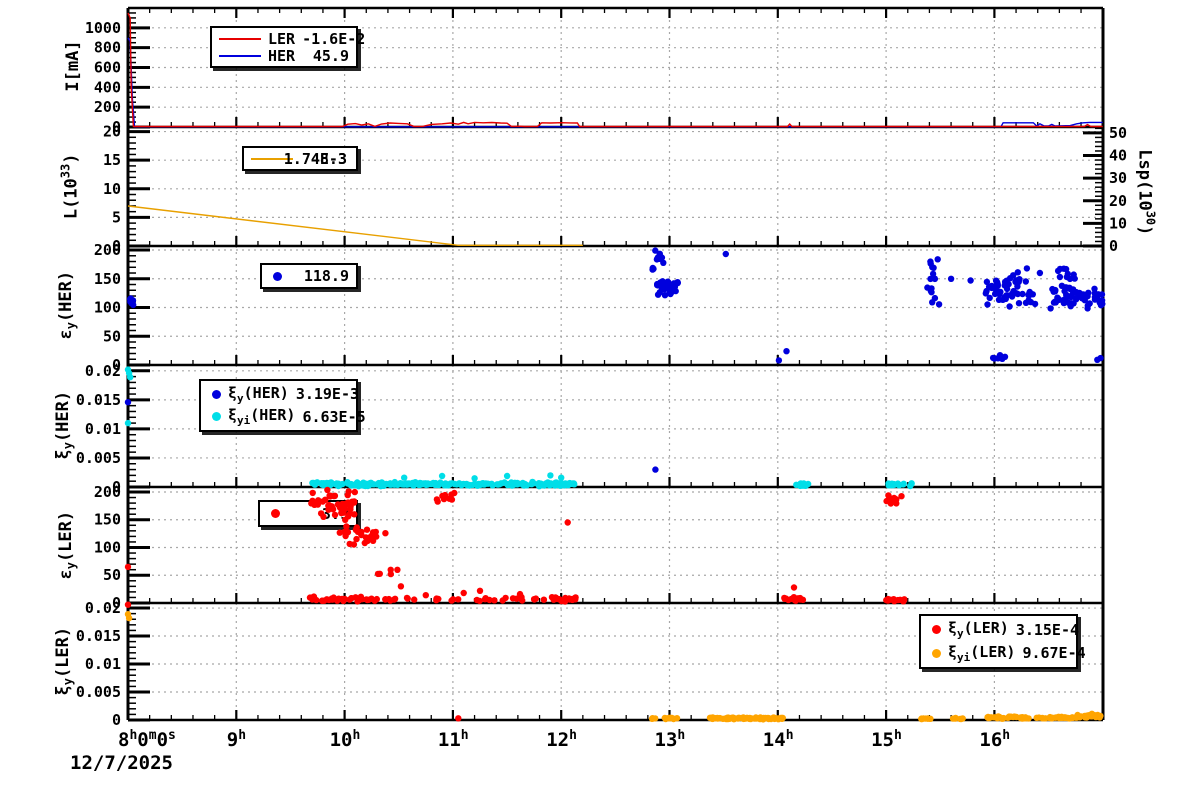  I want to click on ey-her-value: 118.9, so click(326, 276).